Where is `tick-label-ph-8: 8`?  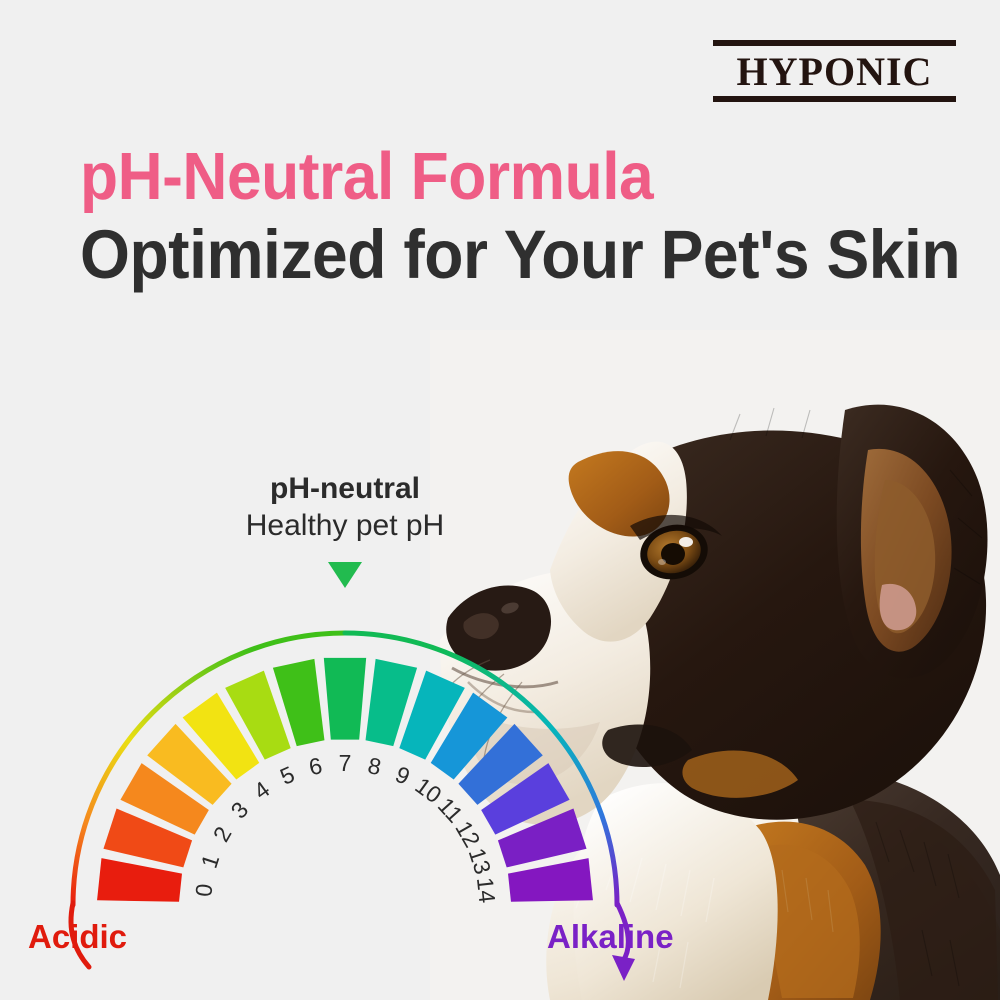
tick-label-ph-8: 8 is located at coordinates (375, 766).